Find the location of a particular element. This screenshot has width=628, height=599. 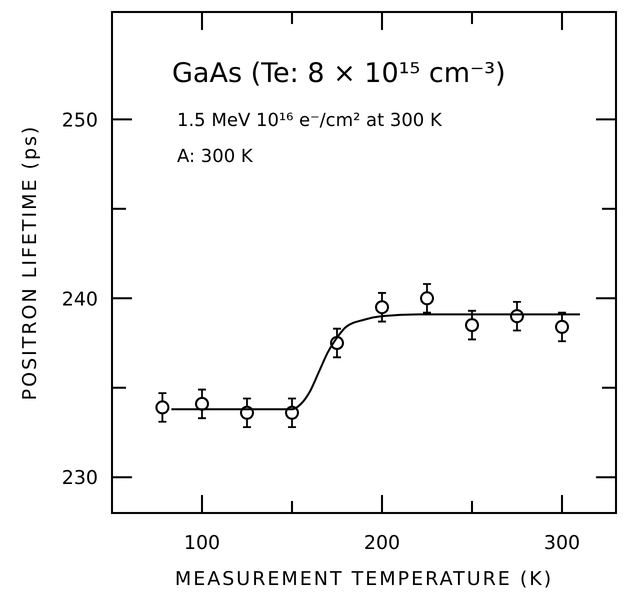

x-tick-label: 300 is located at coordinates (562, 543).